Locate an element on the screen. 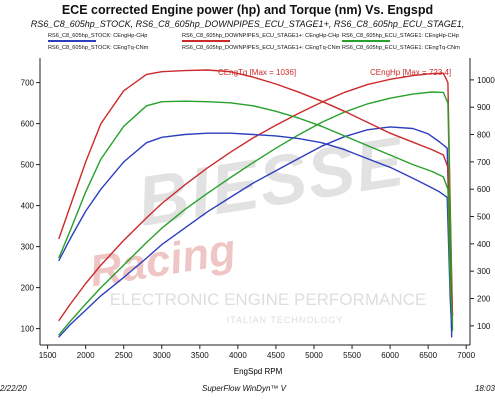 The width and height of the screenshot is (495, 400). legend-swatch-stock-hp is located at coordinates (72, 41).